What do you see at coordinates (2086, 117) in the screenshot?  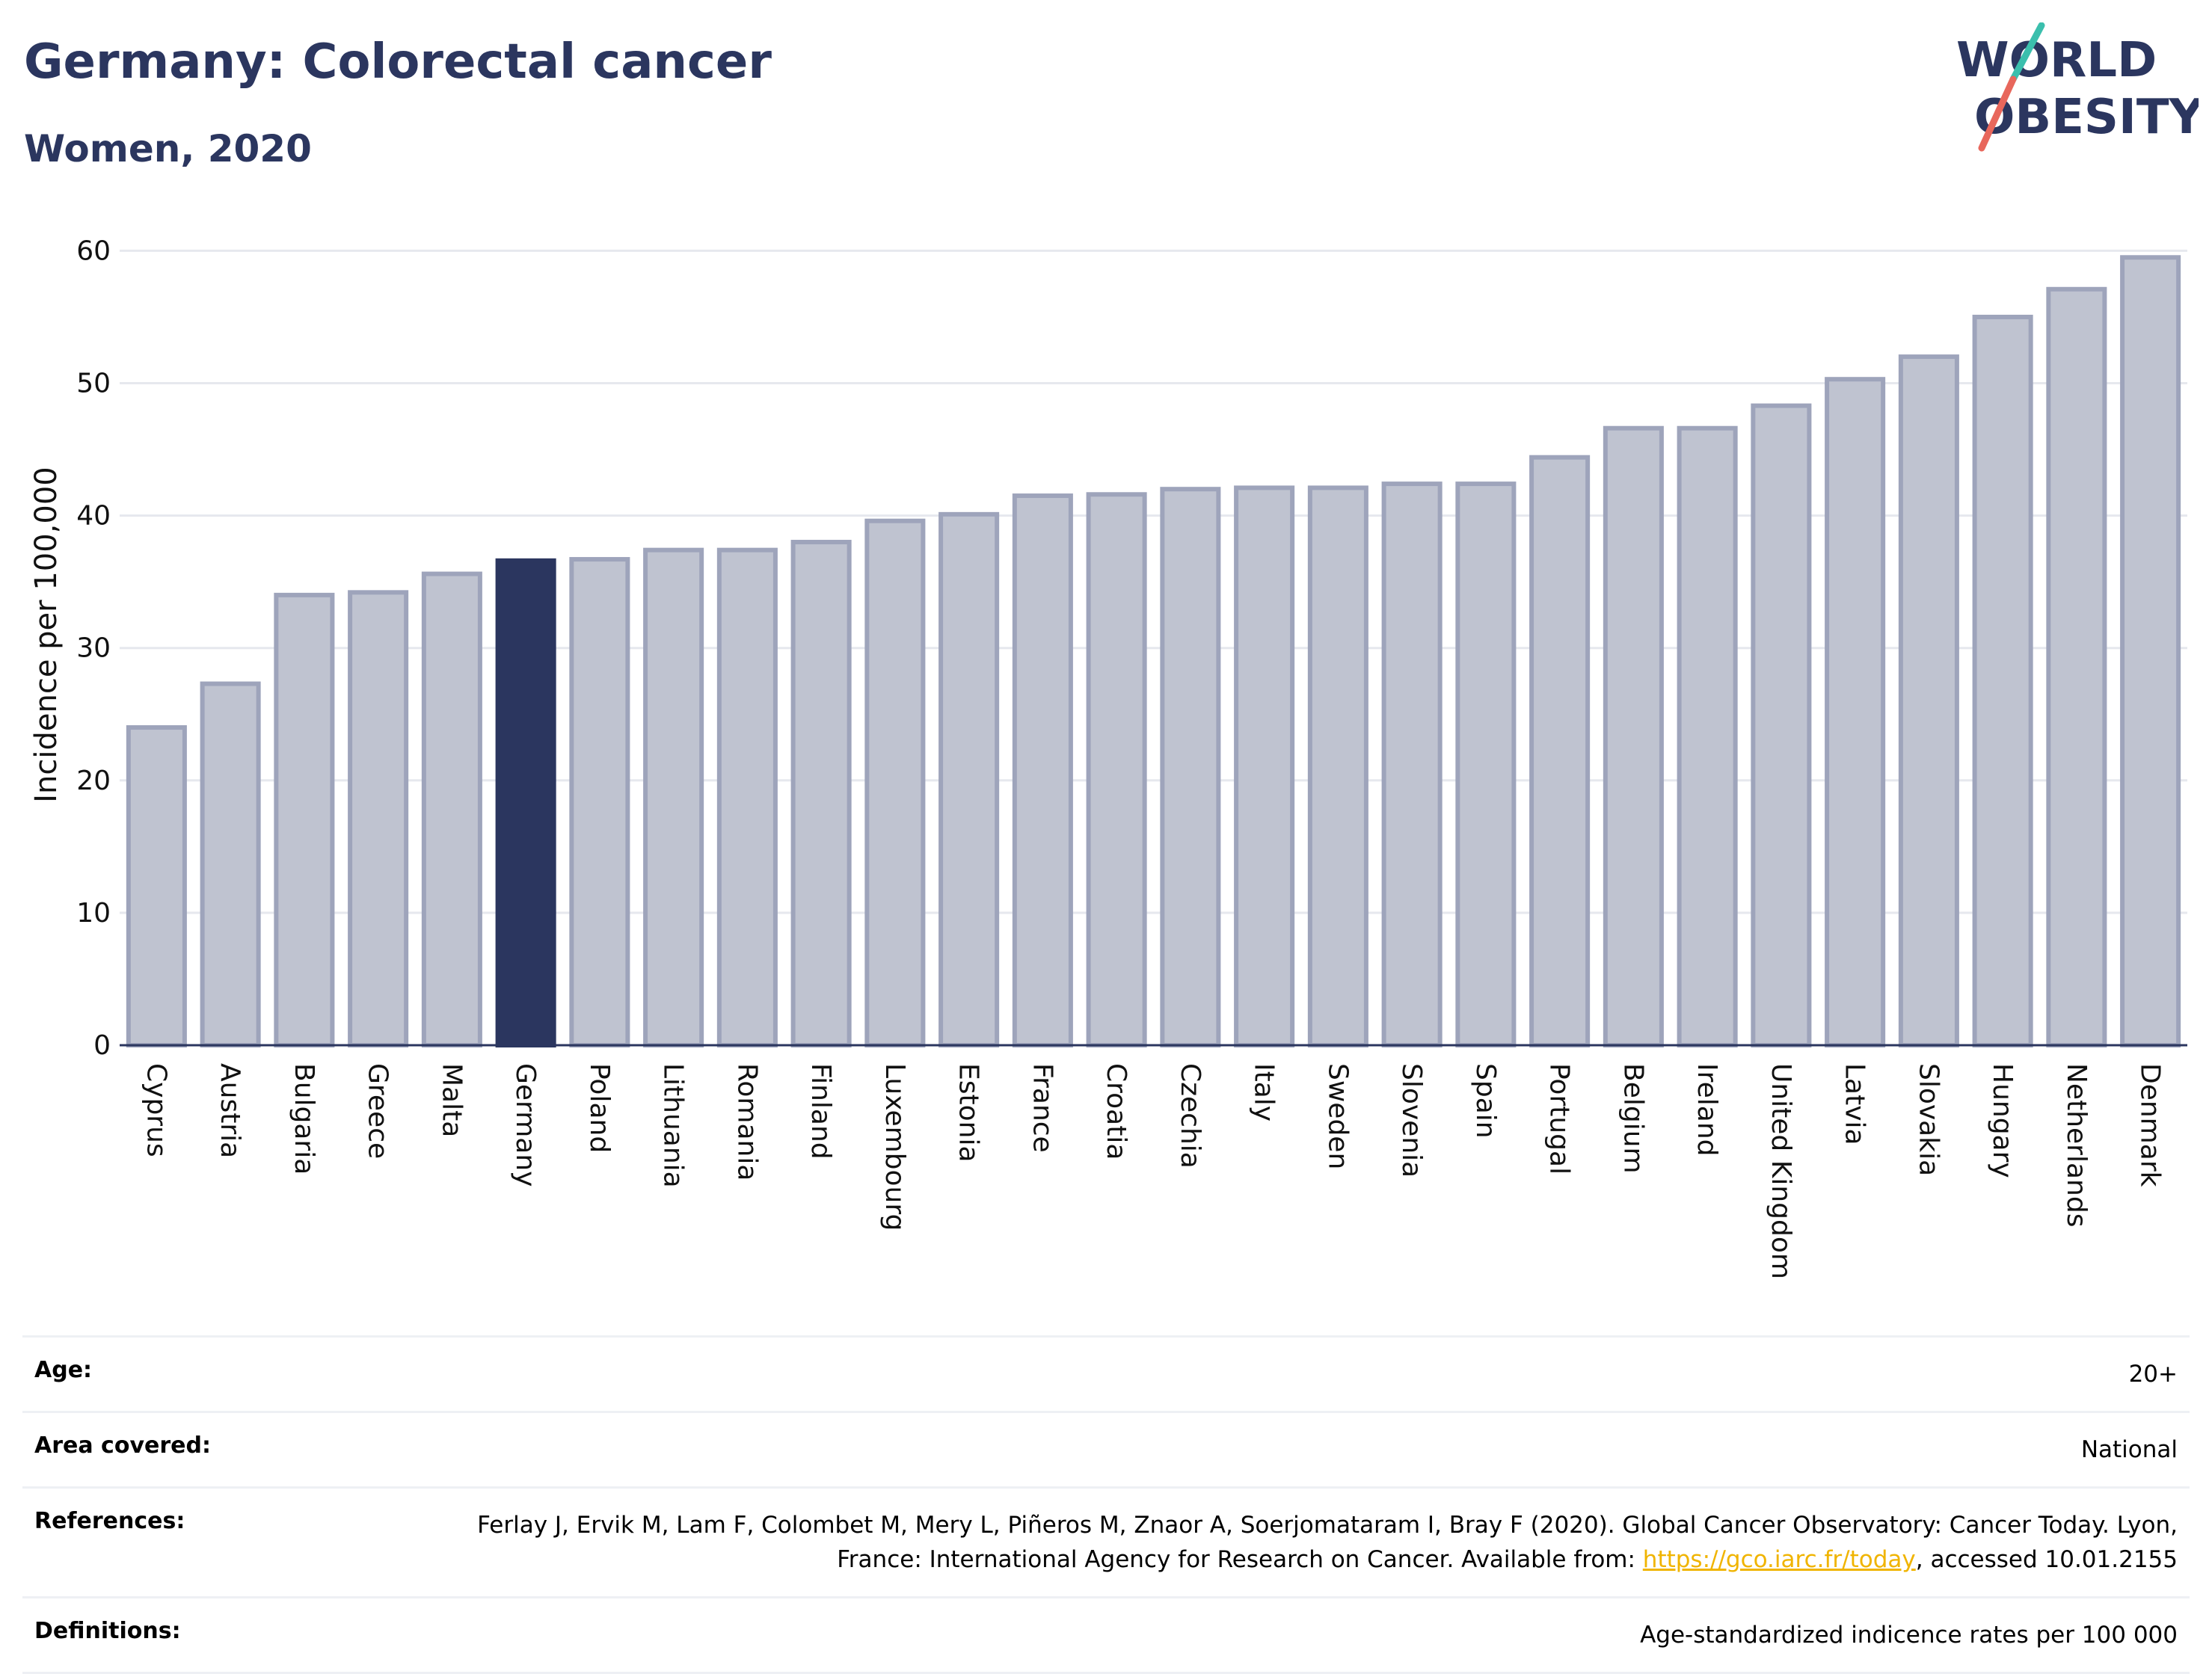 I see `logo-line2: OBESITY` at bounding box center [2086, 117].